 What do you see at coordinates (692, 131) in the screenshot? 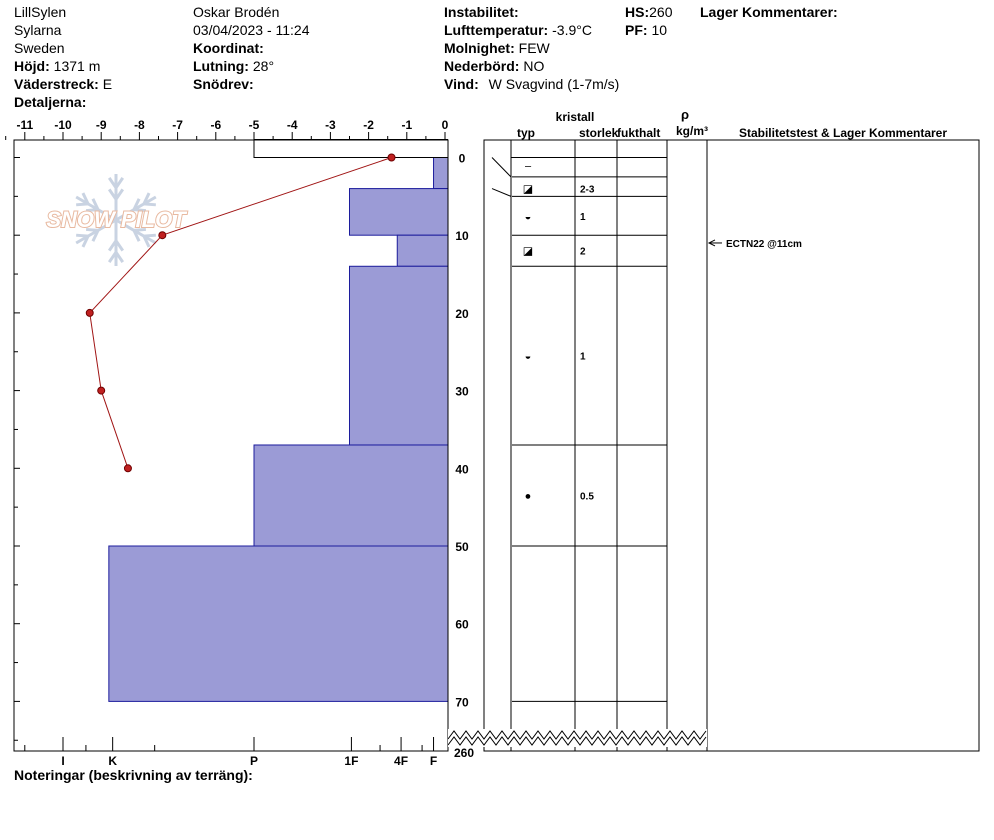
I see `col-density-unit: kg/m³` at bounding box center [692, 131].